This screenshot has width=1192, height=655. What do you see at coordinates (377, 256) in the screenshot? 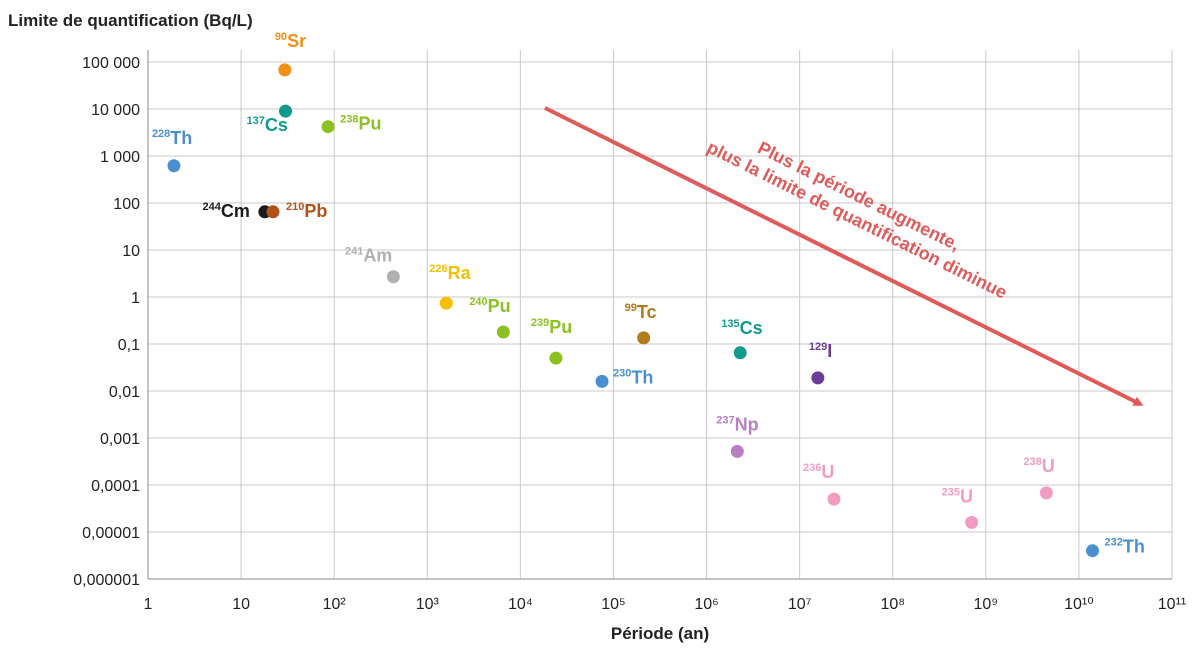
I see `isotope-symbol: Am` at bounding box center [377, 256].